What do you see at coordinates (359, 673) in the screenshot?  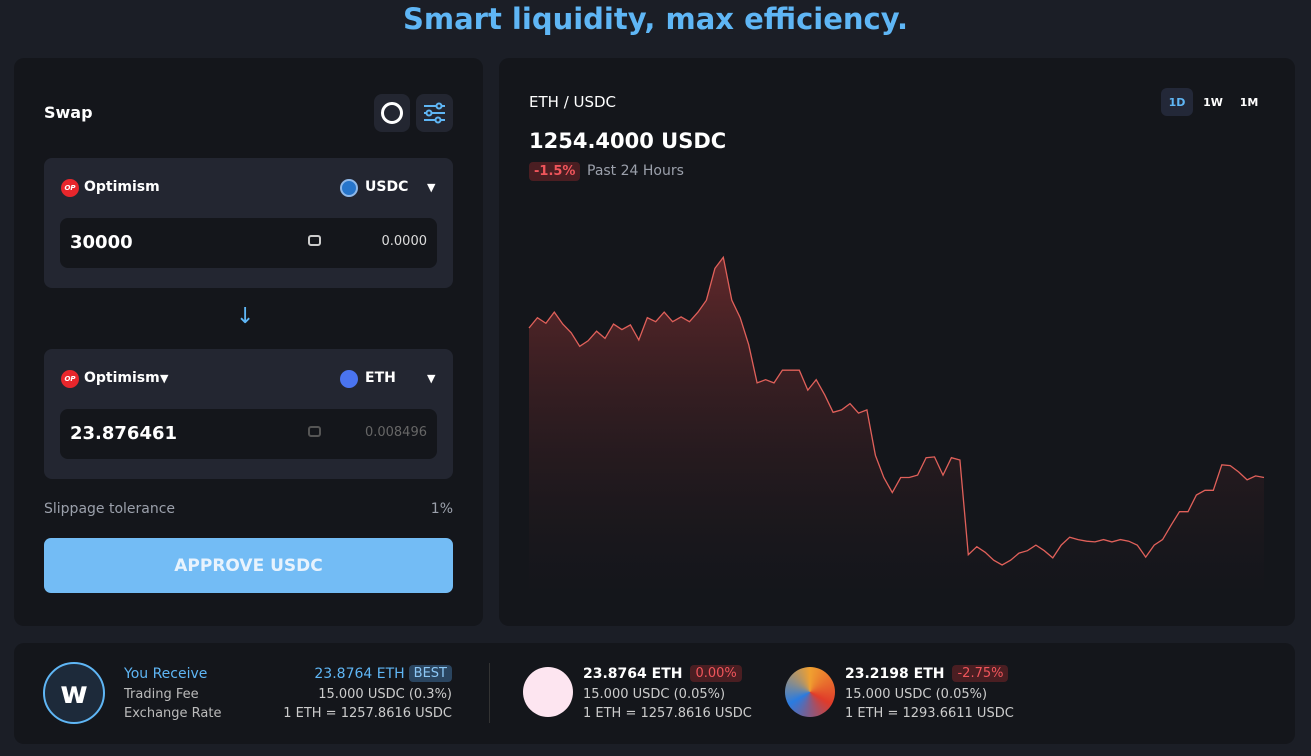 I see `best-amount: 23.8764 ETH` at bounding box center [359, 673].